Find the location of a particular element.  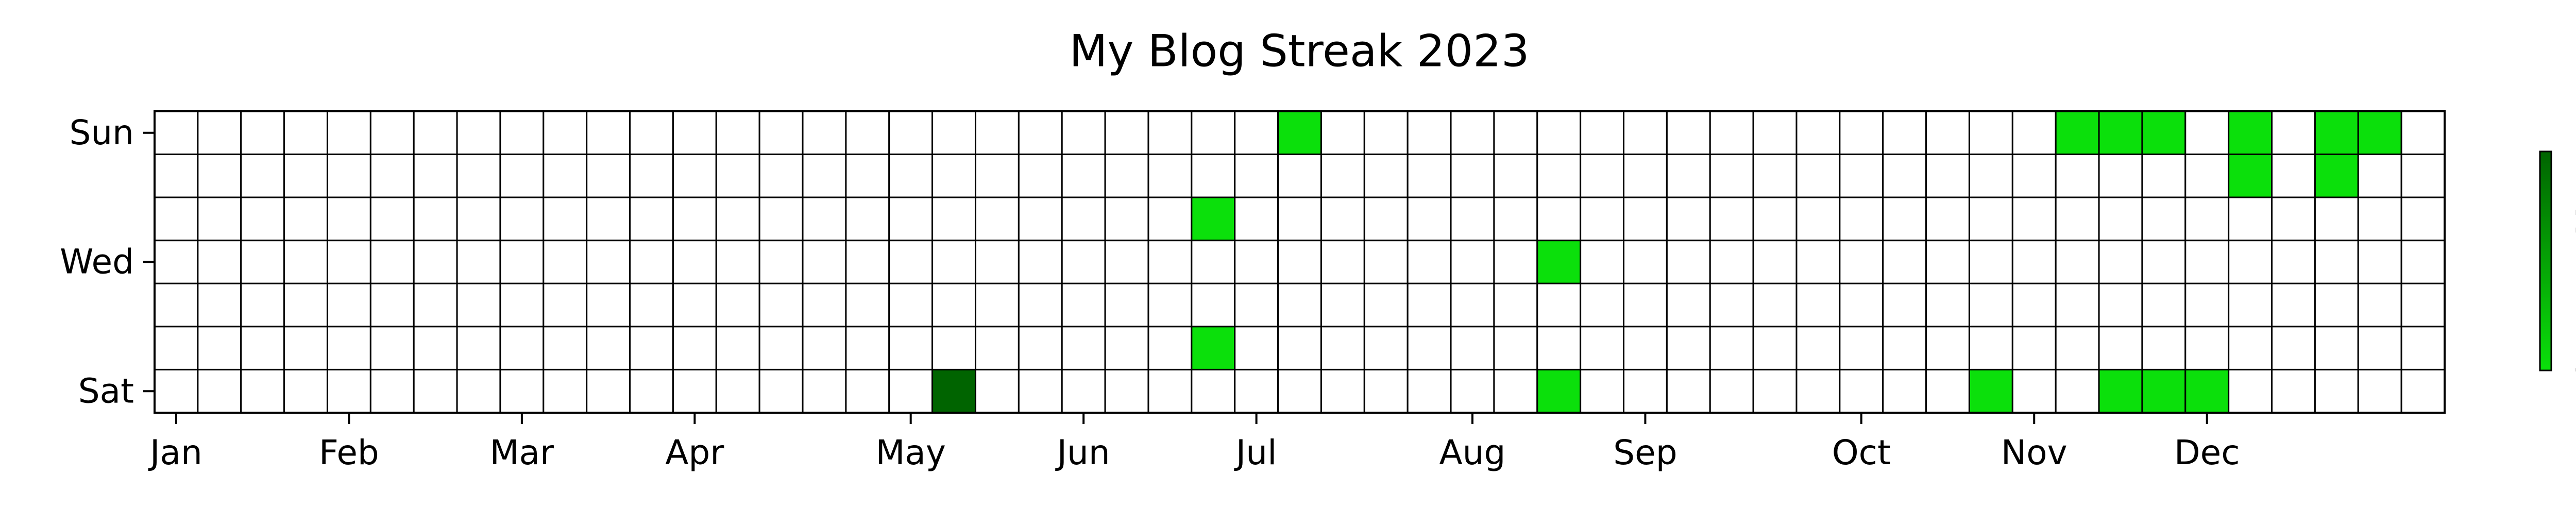

y-tick-label: Sun is located at coordinates (101, 133).